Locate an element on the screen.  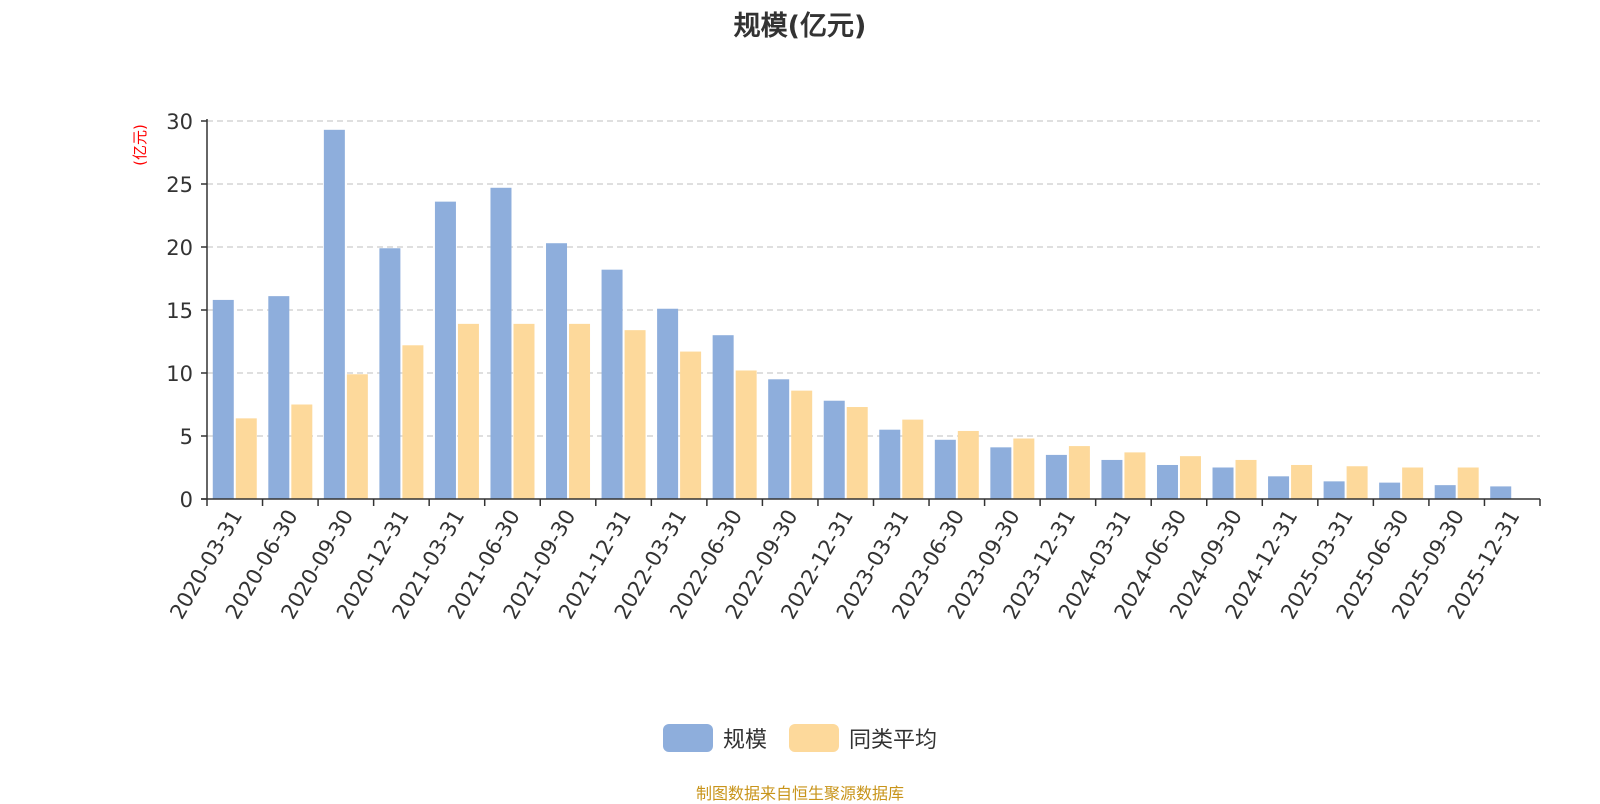
y-axis-label: (亿元) is located at coordinates (140, 145).